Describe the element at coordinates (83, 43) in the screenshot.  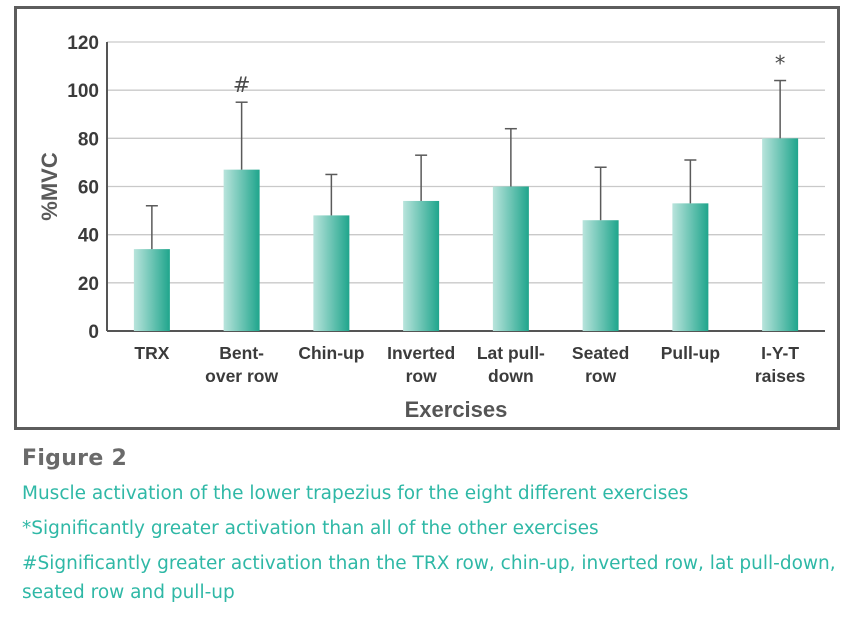
I see `y-tick-label: 120` at that location.